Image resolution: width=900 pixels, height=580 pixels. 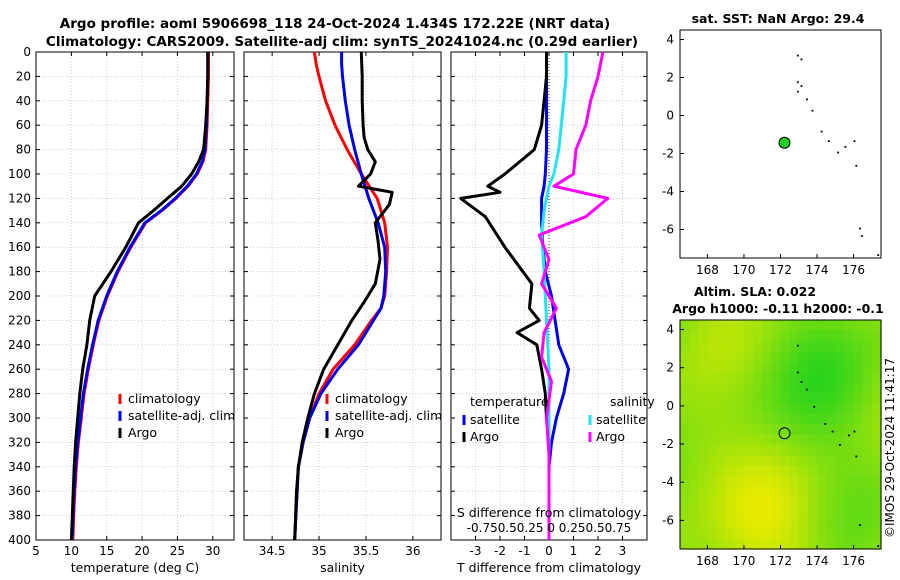 I want to click on x-tick-label: -2, so click(x=500, y=551).